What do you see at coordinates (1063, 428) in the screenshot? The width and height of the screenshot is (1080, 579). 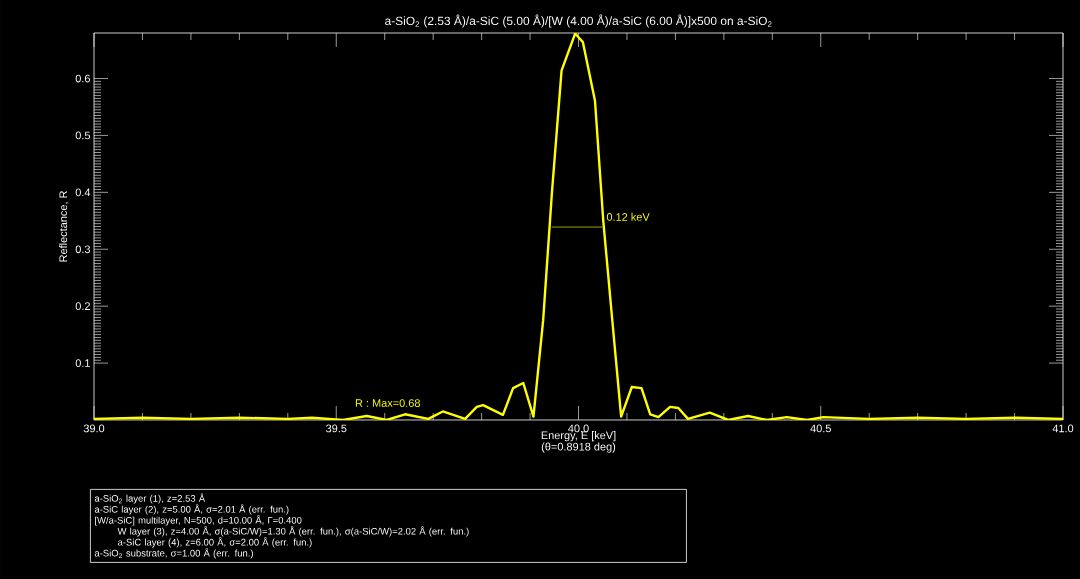 I see `x-tick-label: 41.0` at bounding box center [1063, 428].